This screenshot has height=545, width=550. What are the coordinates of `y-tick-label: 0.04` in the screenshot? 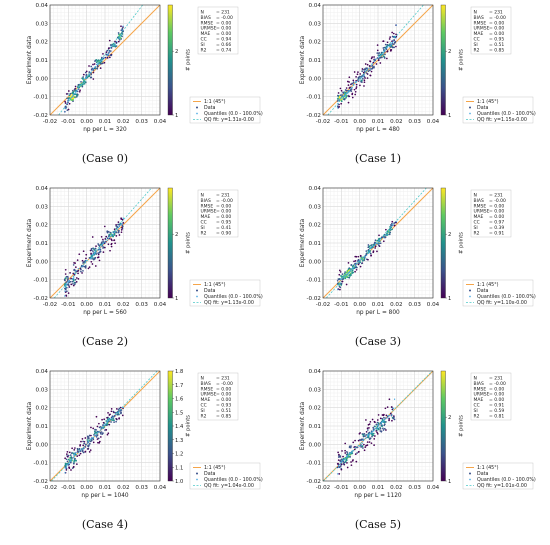 It's located at (315, 6).